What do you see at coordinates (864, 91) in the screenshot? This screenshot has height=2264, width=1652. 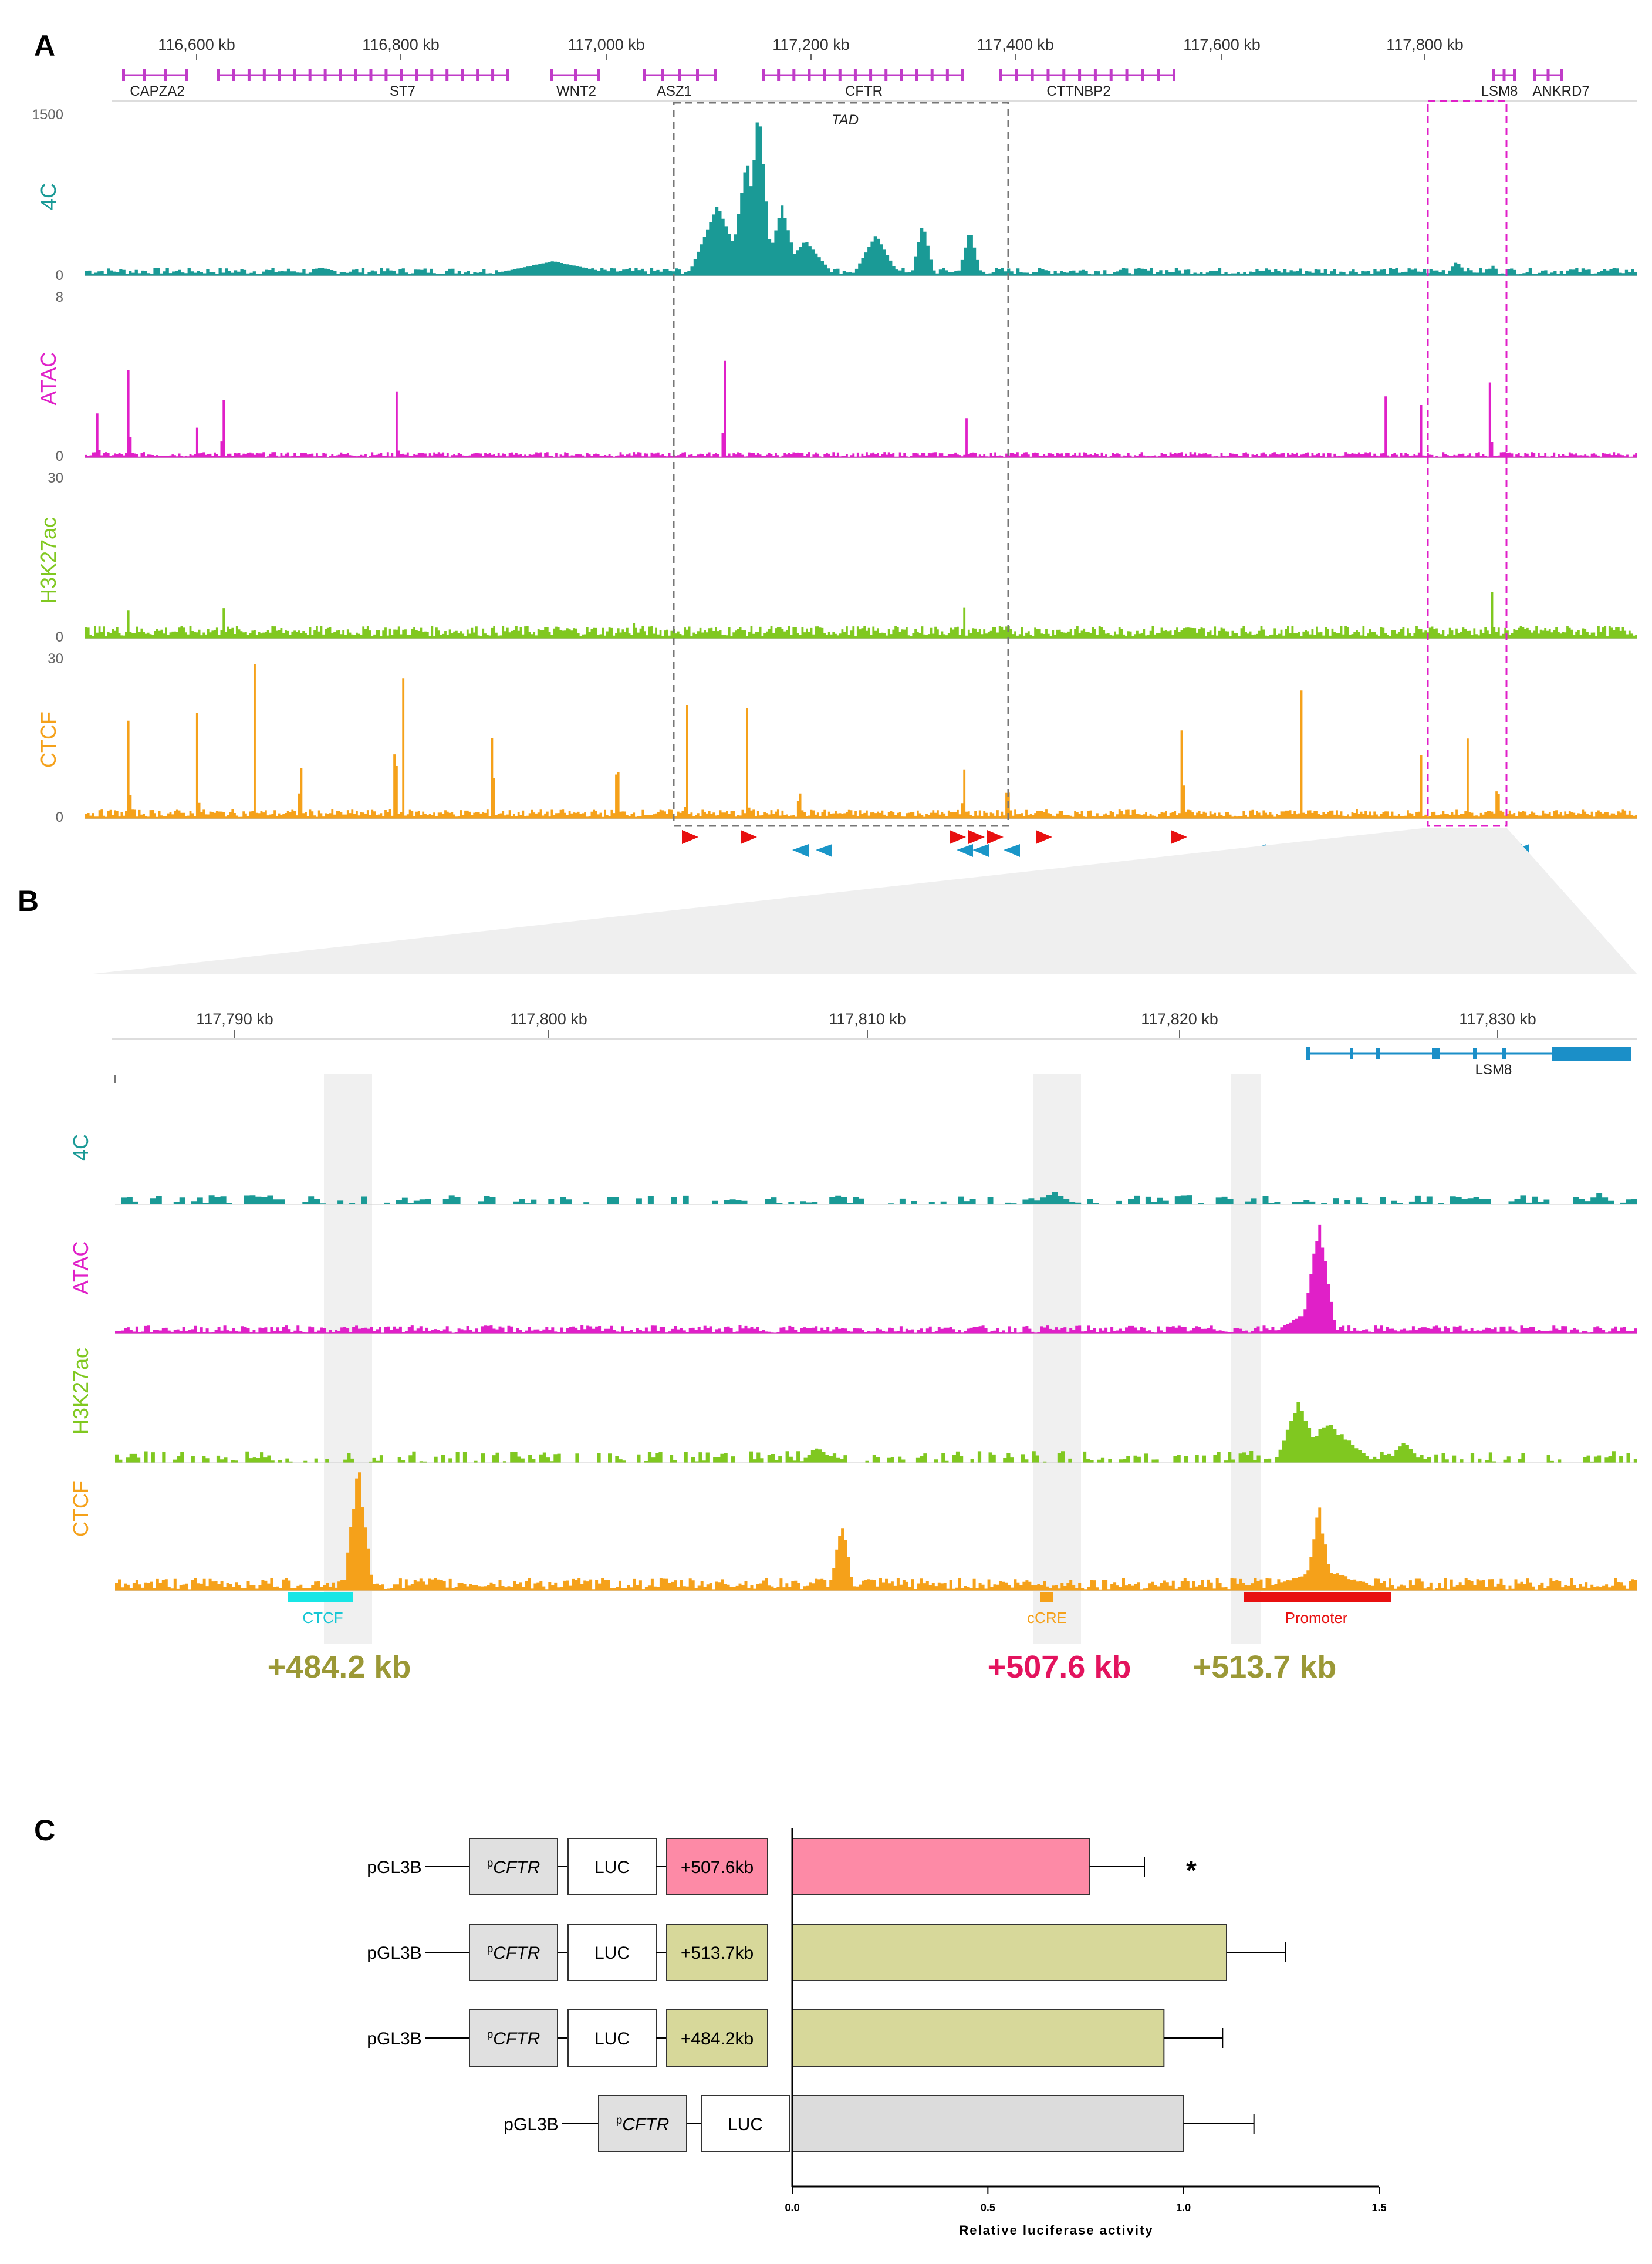 I see `gene-label-cftr: CFTR` at bounding box center [864, 91].